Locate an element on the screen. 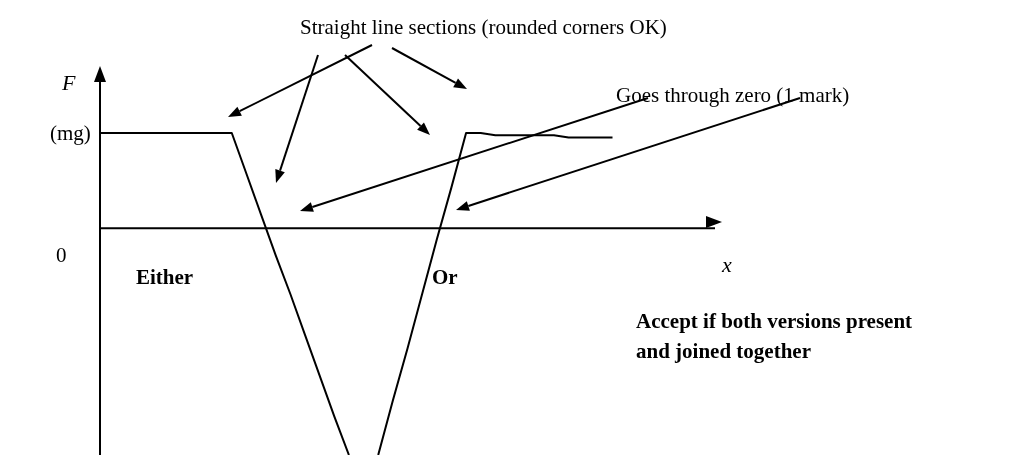 The width and height of the screenshot is (1009, 459). text: Straight line sections (rounded corners OK) is located at coordinates (483, 27).